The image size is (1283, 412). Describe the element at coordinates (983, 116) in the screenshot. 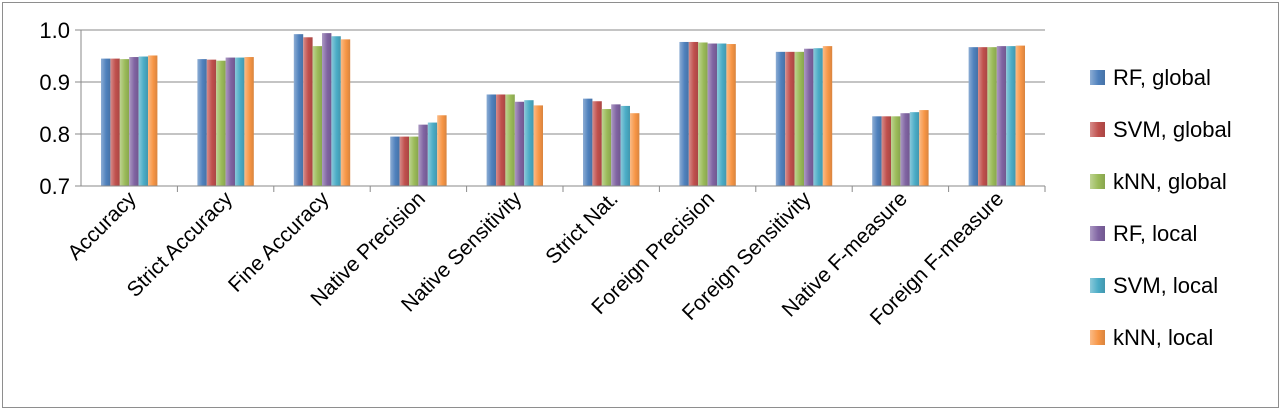

I see `bar-foreign-f-measure-svm-global` at that location.